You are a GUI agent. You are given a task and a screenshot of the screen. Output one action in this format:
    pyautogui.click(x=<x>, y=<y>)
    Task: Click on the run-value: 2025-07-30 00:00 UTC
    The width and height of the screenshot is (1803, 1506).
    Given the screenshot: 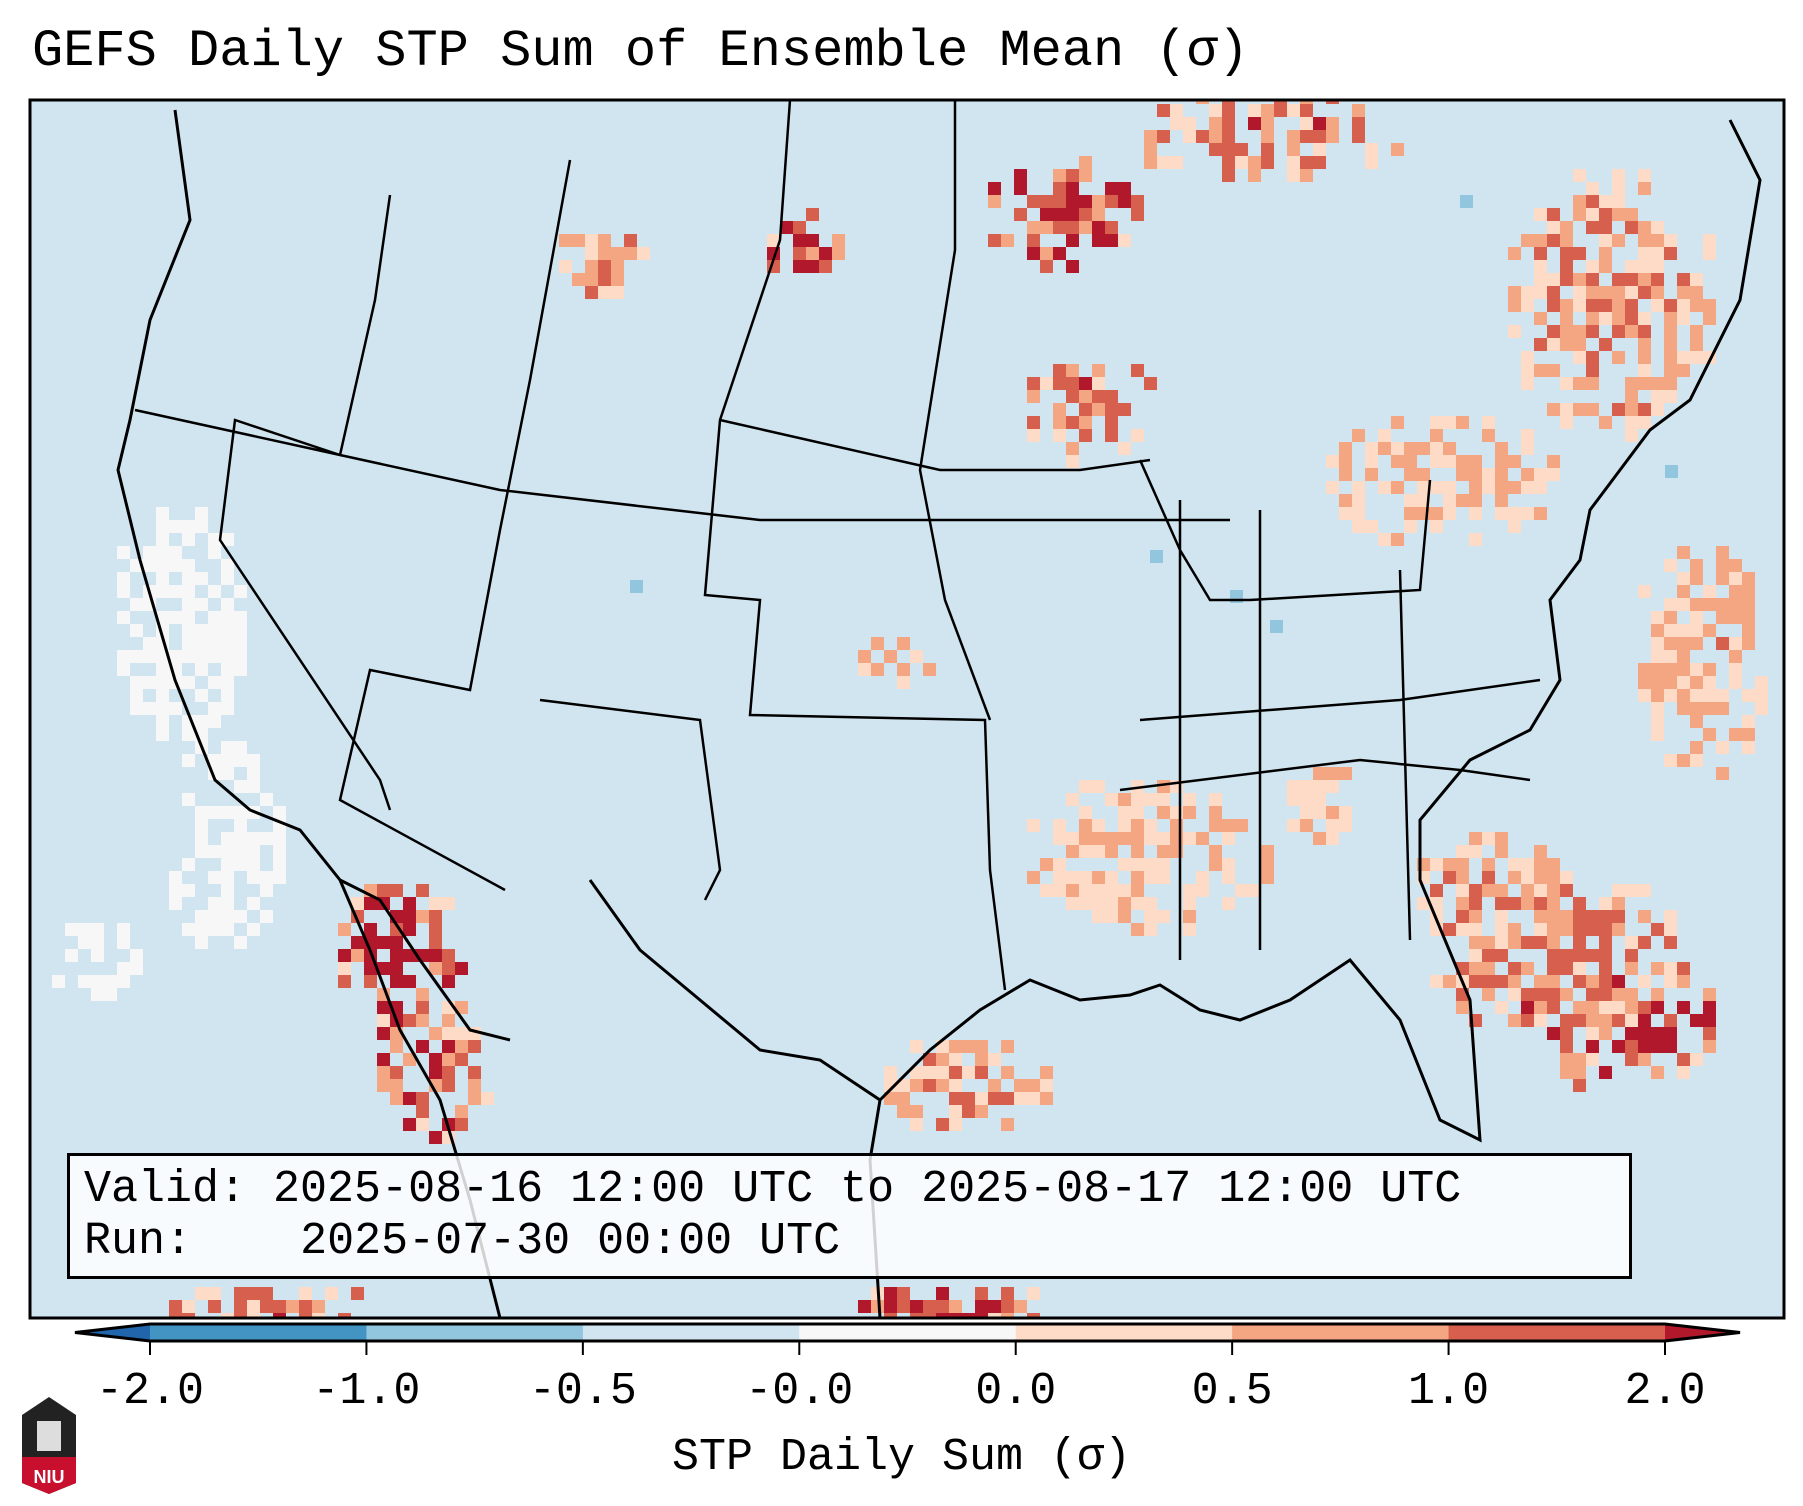 What is the action you would take?
    pyautogui.click(x=570, y=1241)
    